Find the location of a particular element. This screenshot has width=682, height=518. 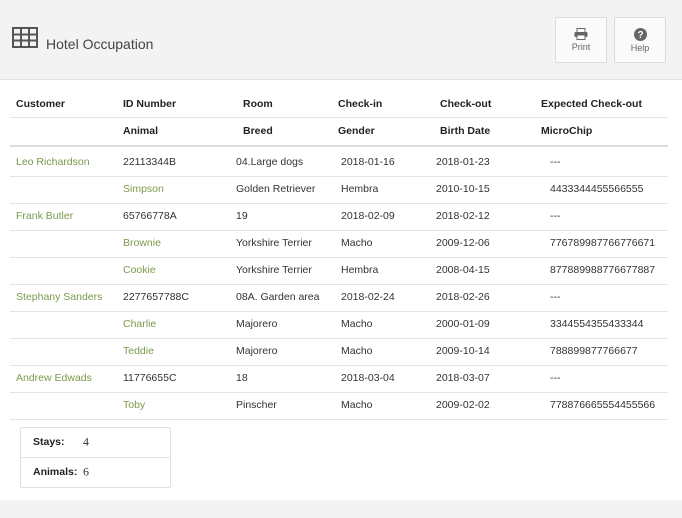

summary-divider is located at coordinates (95, 457).